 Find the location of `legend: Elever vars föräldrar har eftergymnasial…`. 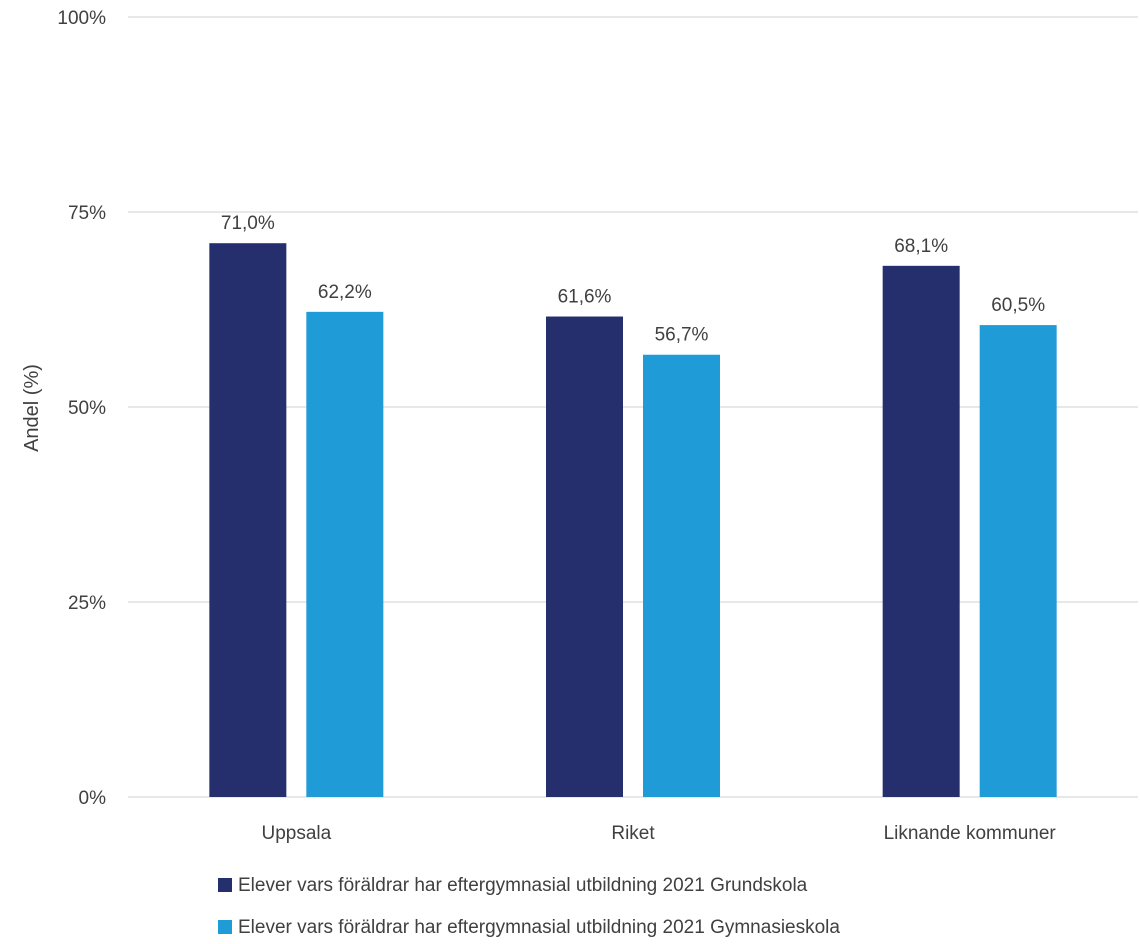

legend: Elever vars föräldrar har eftergymnasial… is located at coordinates (529, 906).